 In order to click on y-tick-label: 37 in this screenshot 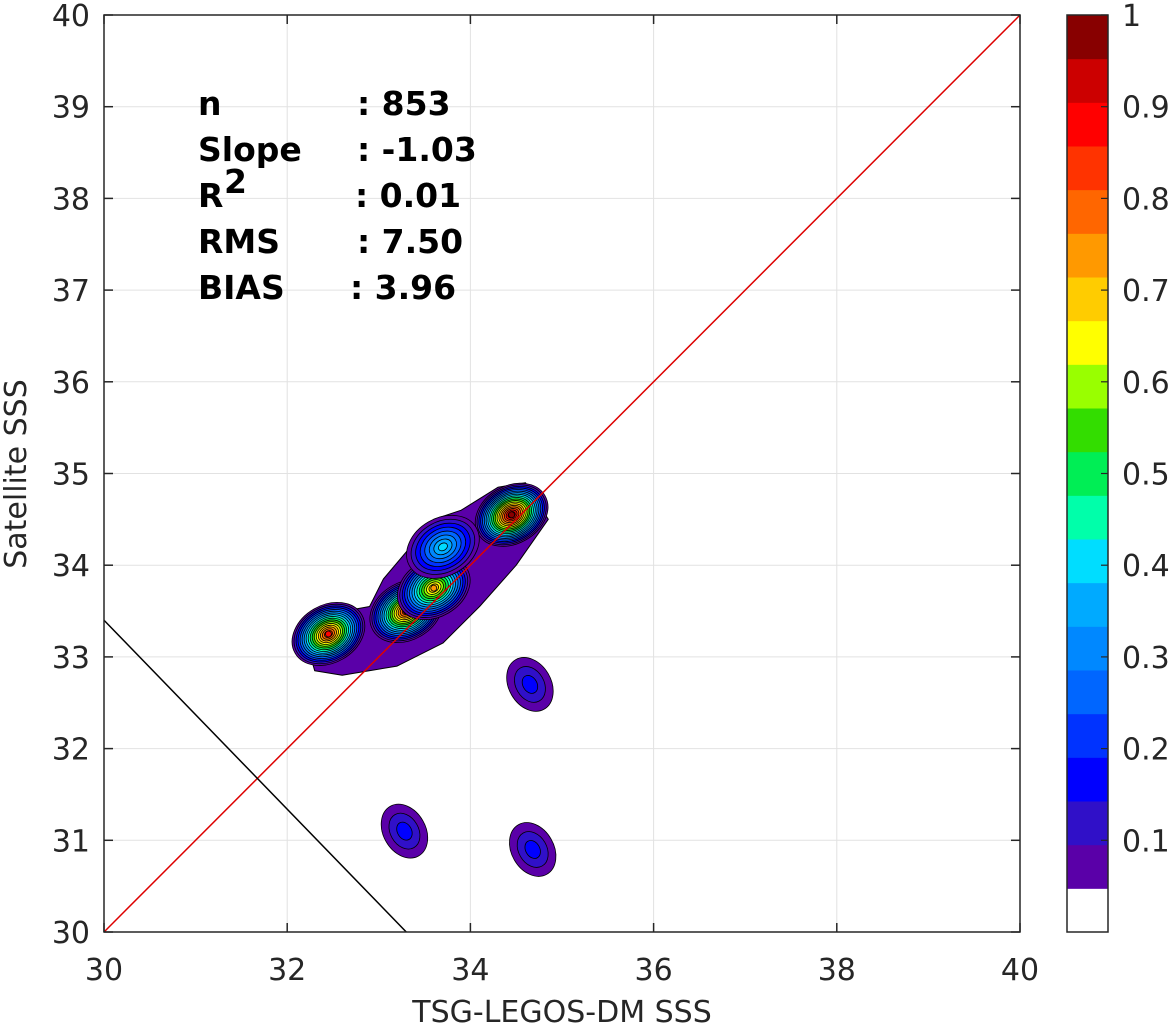, I will do `click(71, 291)`.